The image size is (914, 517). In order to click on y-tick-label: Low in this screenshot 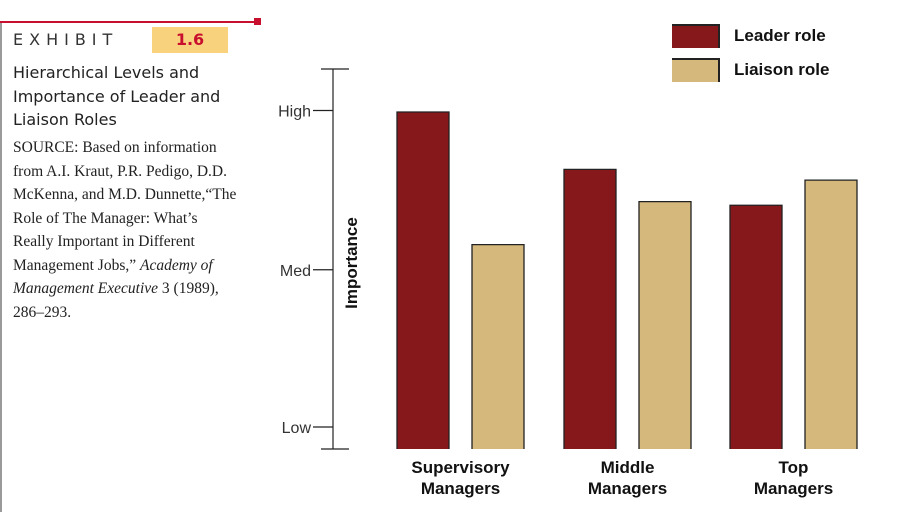, I will do `click(297, 428)`.